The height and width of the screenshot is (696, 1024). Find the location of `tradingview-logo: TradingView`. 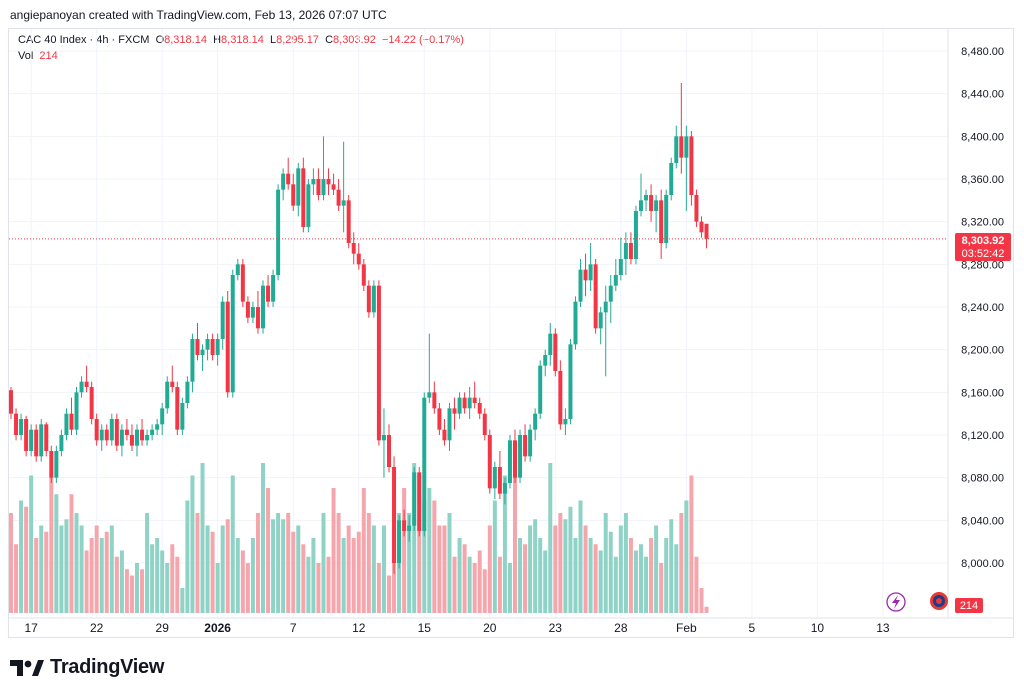

tradingview-logo: TradingView is located at coordinates (87, 667).